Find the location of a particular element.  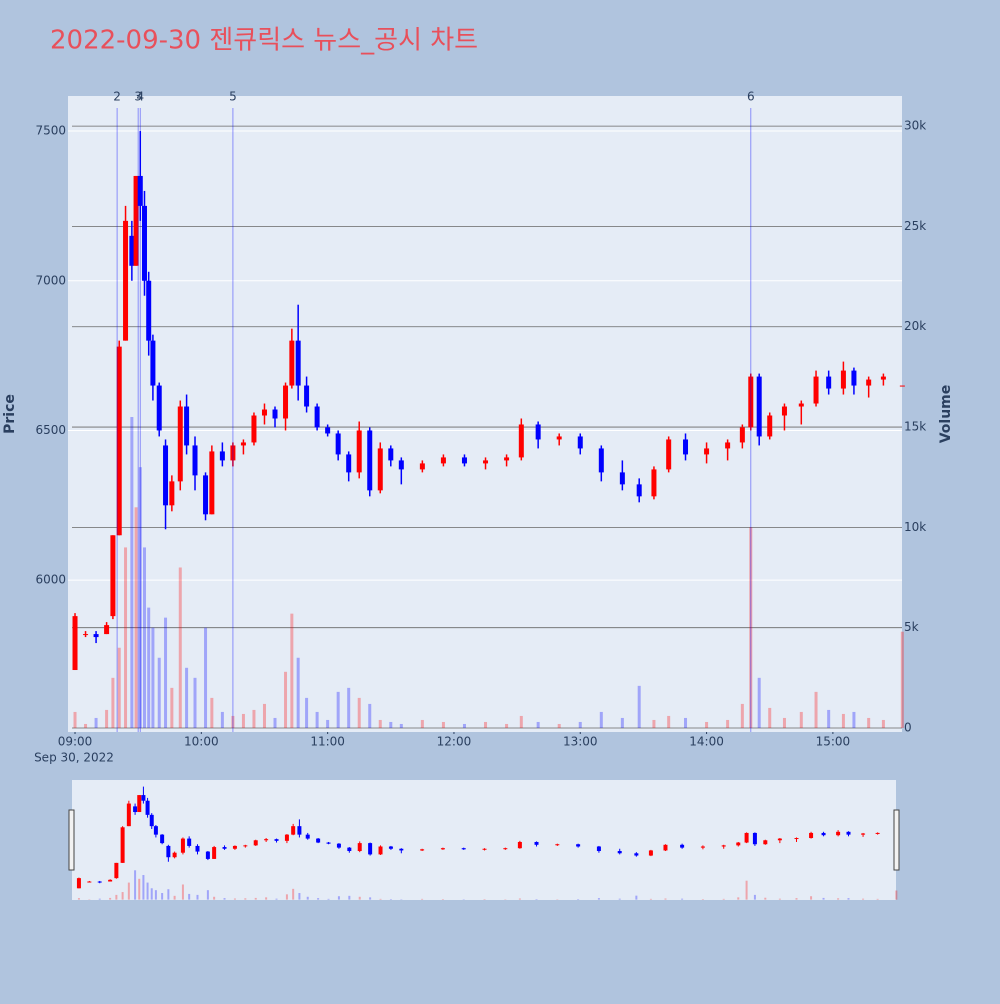

y-tick-label: 7500 is located at coordinates (50, 131).